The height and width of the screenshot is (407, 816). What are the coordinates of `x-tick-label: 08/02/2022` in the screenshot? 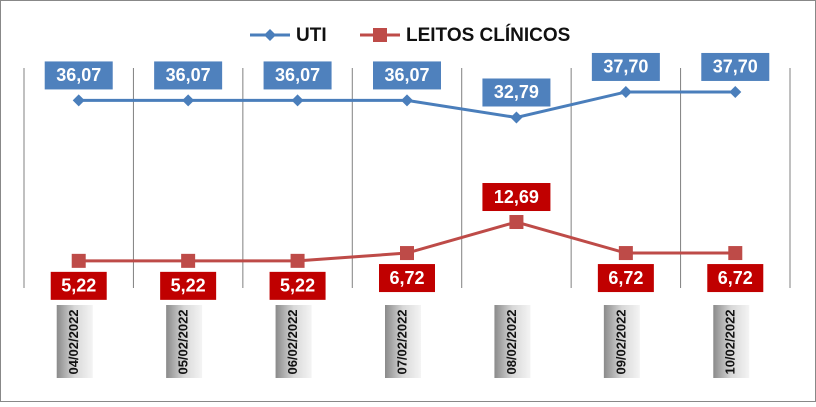 It's located at (511, 341).